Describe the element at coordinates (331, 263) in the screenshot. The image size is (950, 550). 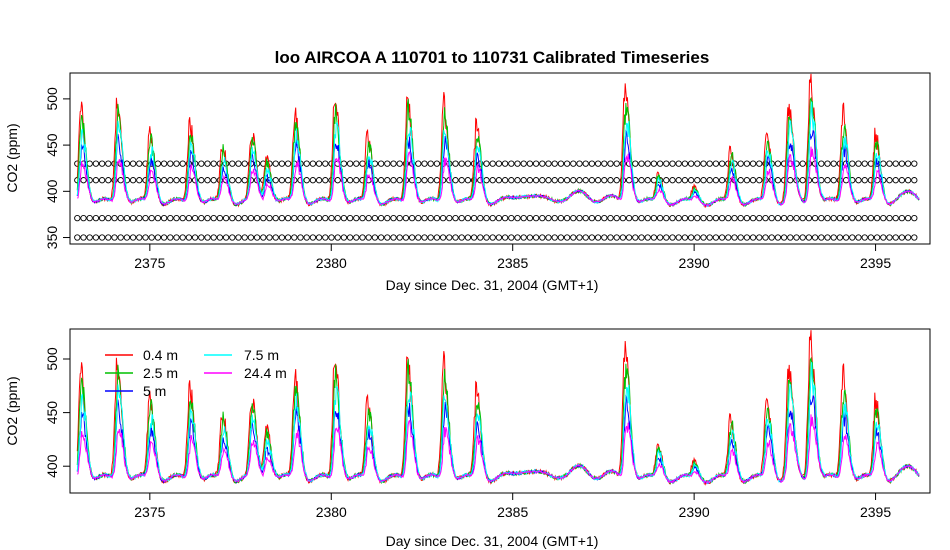
I see `top-x-tick-label: 2380` at that location.